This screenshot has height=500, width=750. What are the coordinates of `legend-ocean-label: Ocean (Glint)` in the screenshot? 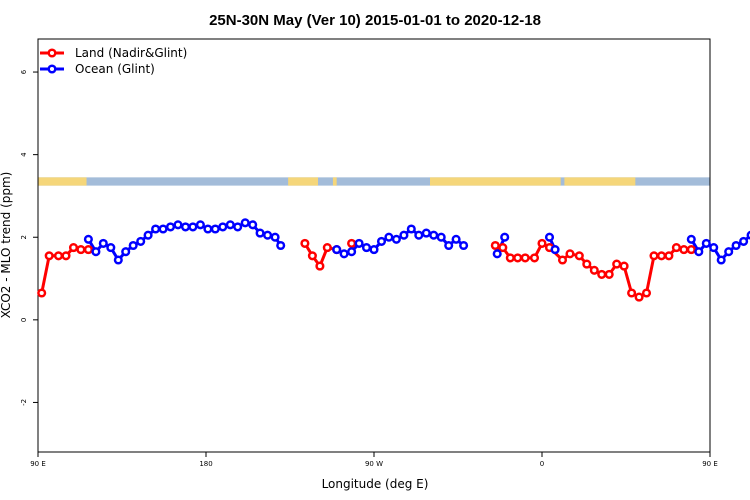 It's located at (115, 69).